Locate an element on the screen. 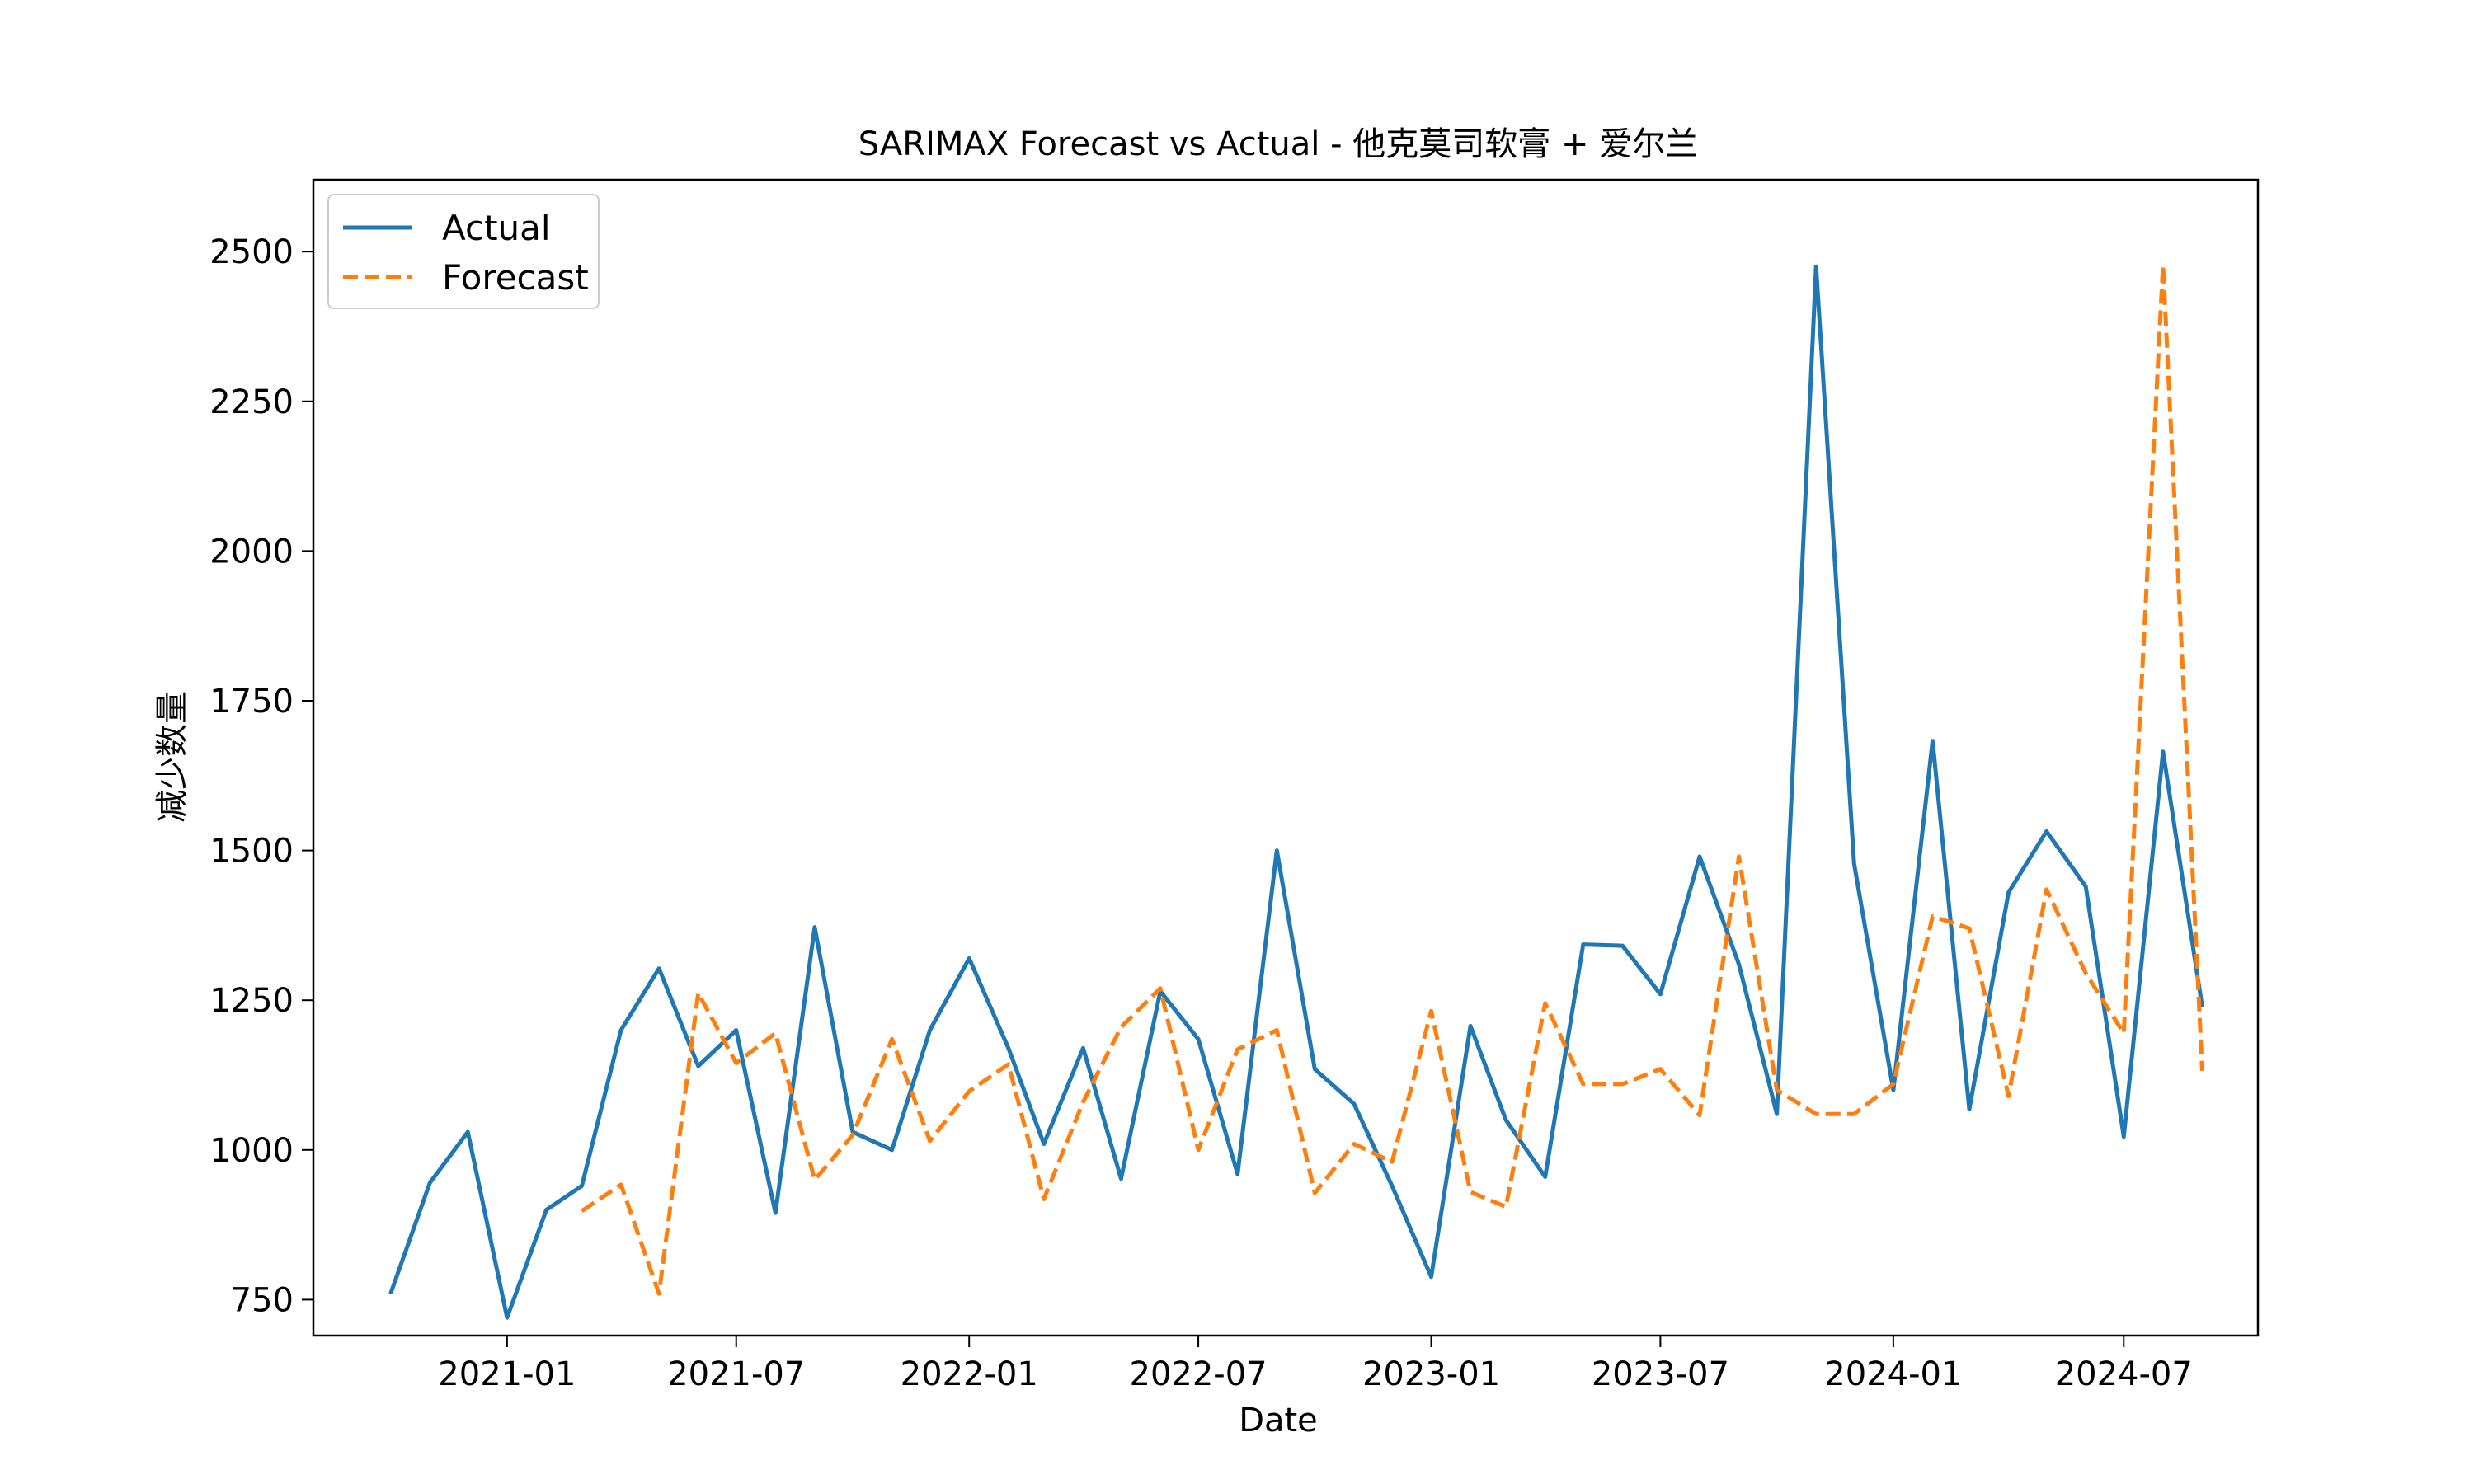 The width and height of the screenshot is (2474, 1484). y-tick-label: 1250 is located at coordinates (251, 1001).